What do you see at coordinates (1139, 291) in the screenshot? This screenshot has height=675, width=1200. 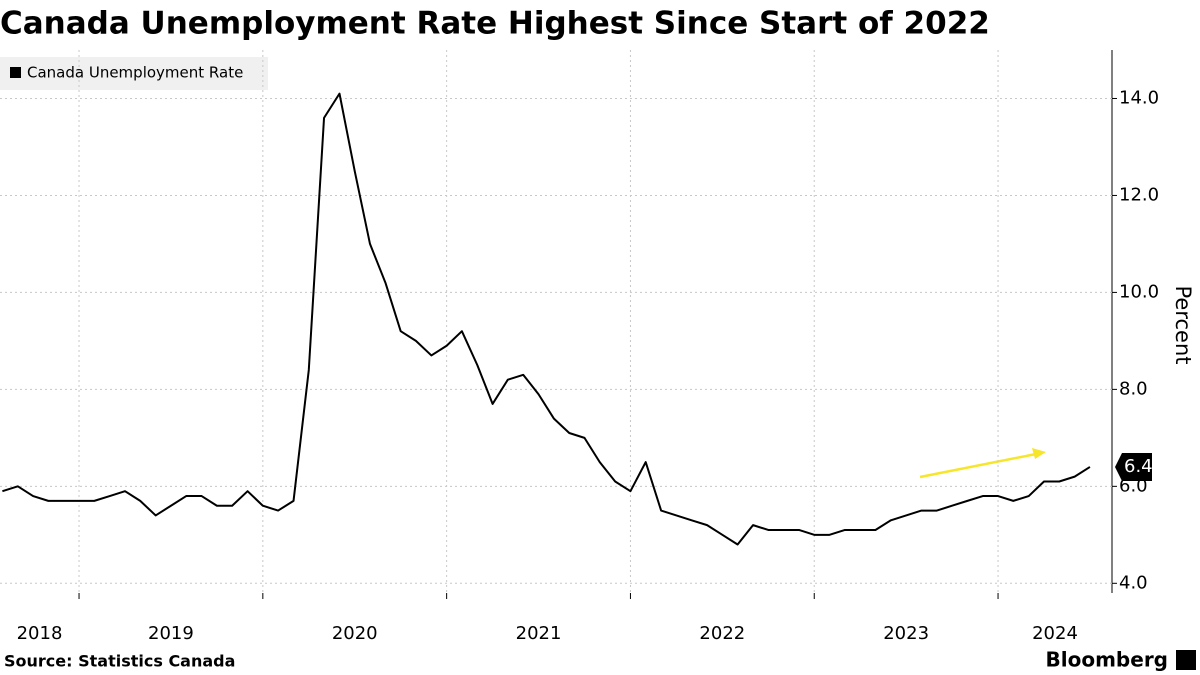 I see `y-tick-label: 10.0` at bounding box center [1139, 291].